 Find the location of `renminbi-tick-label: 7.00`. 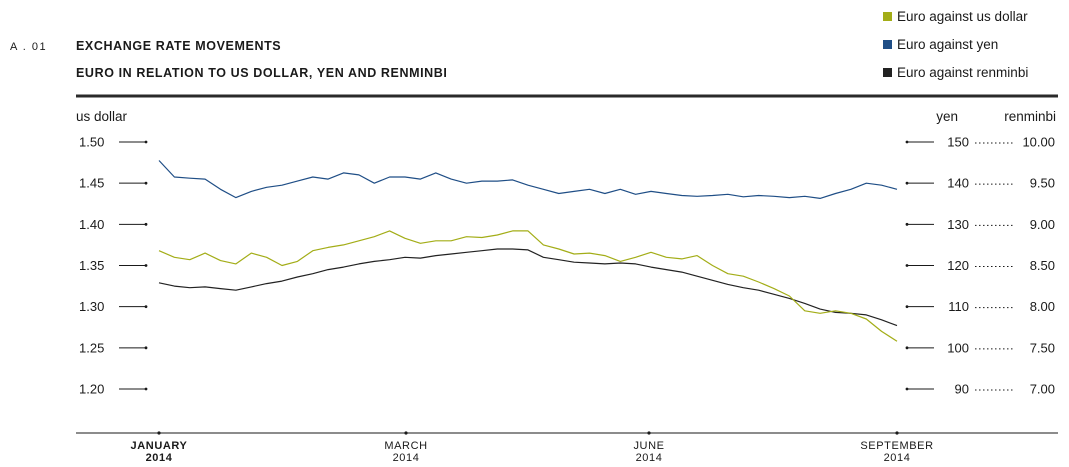

renminbi-tick-label: 7.00 is located at coordinates (1042, 389).